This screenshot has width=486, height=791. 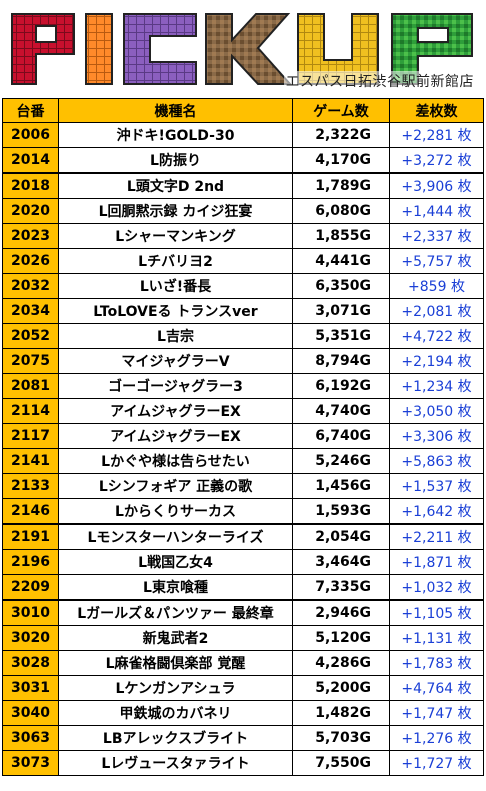 What do you see at coordinates (379, 81) in the screenshot?
I see `store-name: エスパス日拓渋谷駅前新館店` at bounding box center [379, 81].